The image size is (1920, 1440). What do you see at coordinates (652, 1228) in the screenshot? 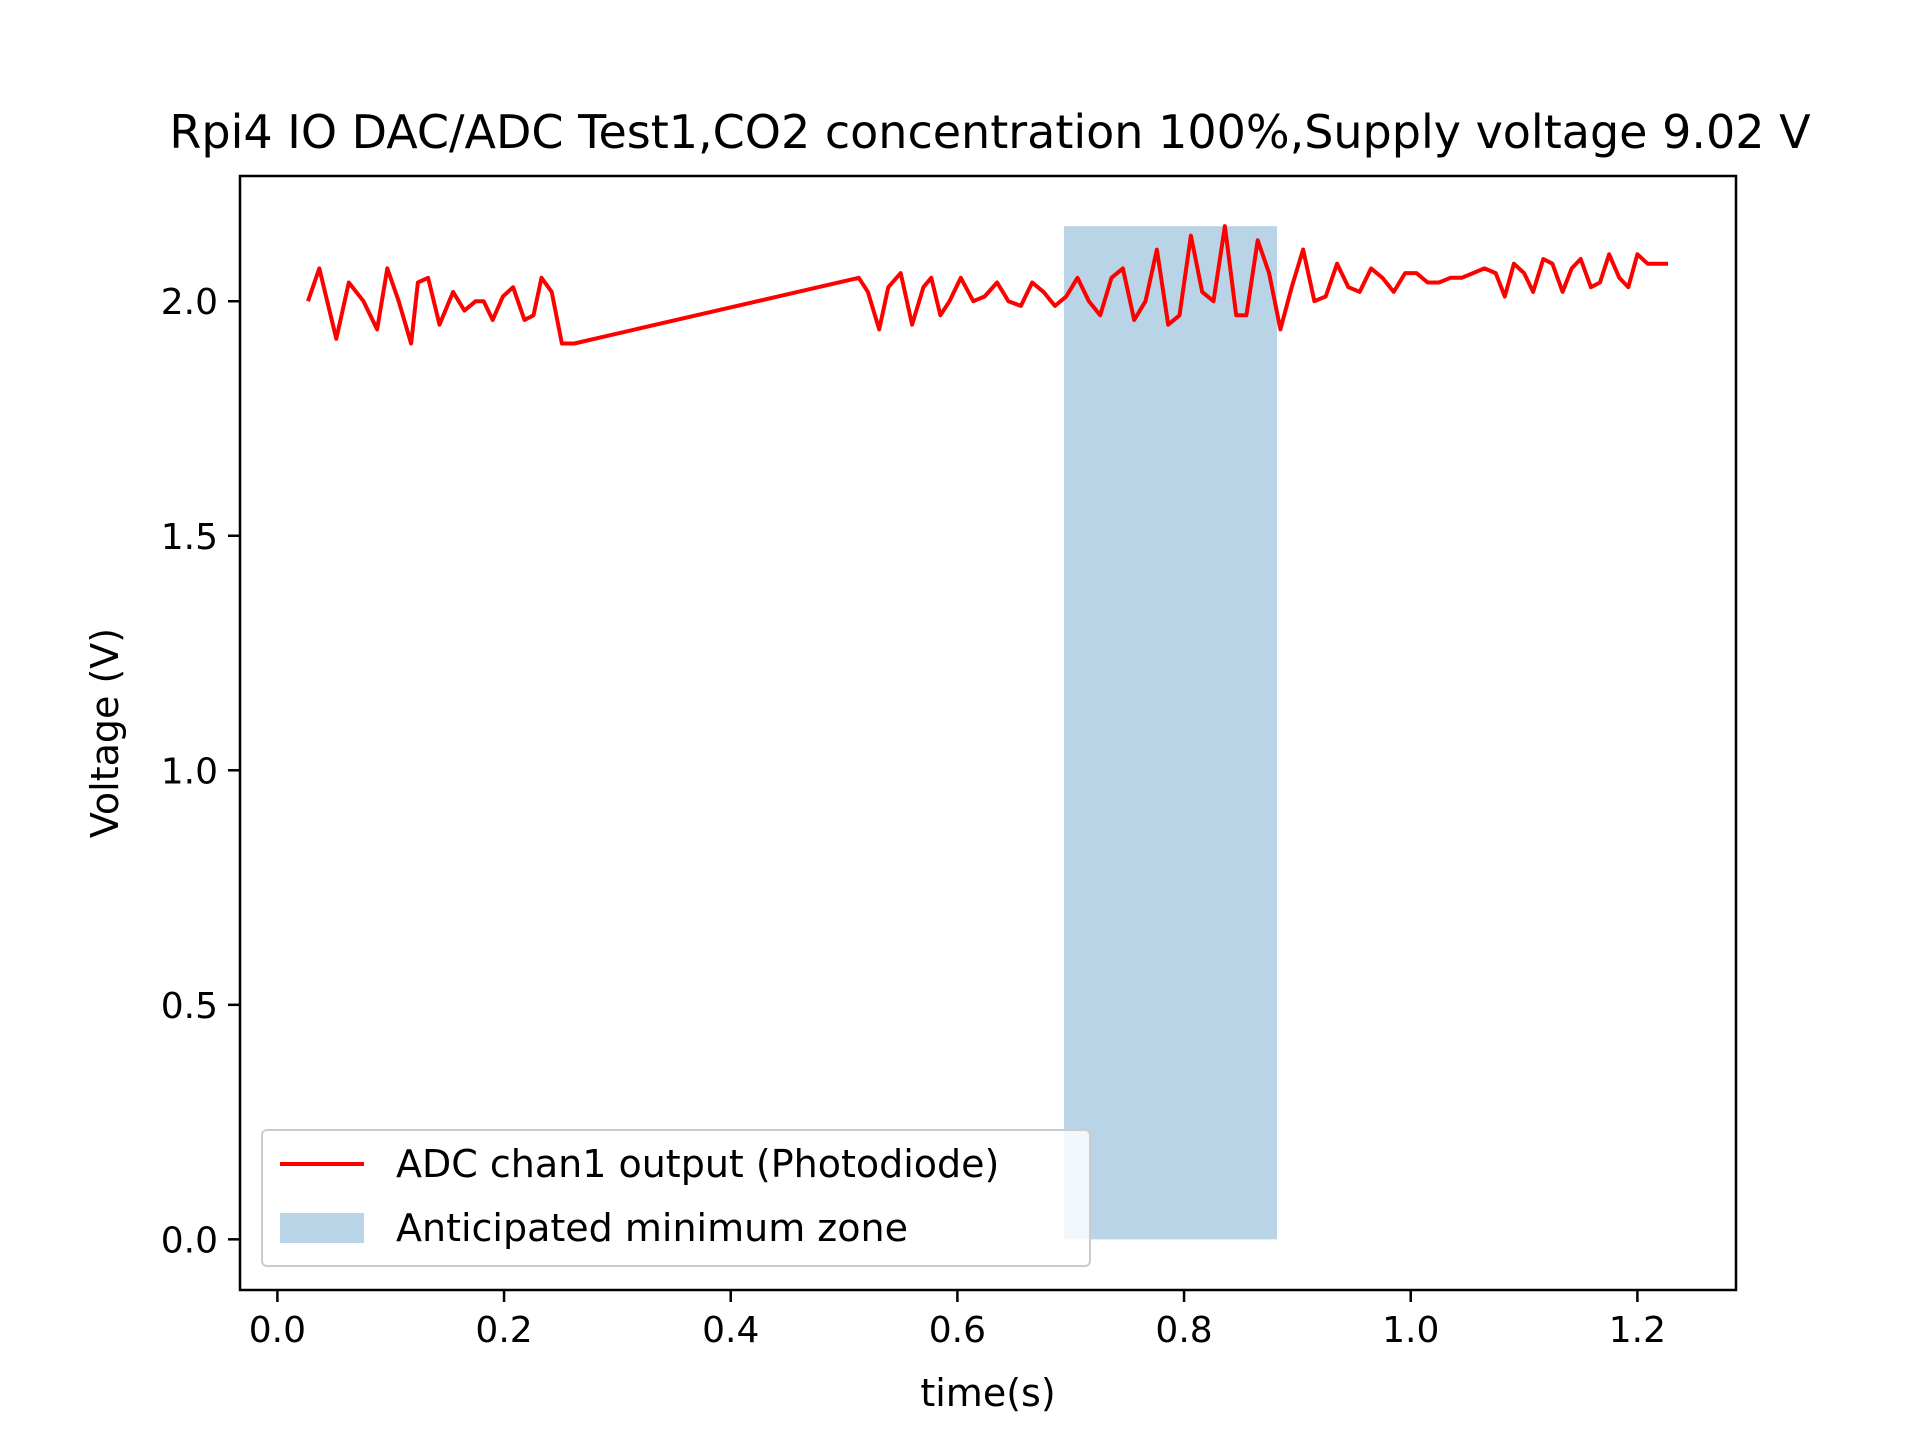
I see `legend-label-minimum-zone: Anticipated minimum zone` at bounding box center [652, 1228].